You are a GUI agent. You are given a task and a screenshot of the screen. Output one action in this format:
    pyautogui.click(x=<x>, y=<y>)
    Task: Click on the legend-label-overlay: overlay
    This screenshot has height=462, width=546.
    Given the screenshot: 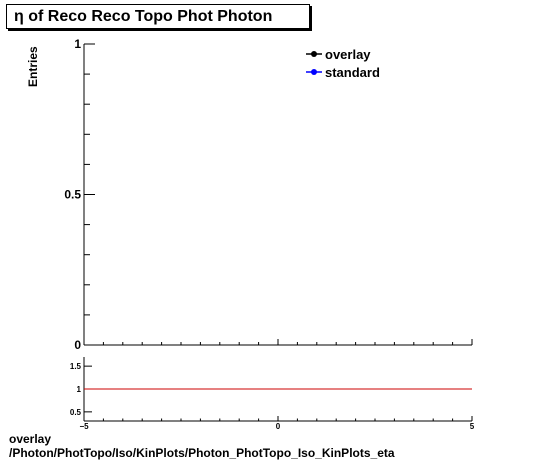 What is the action you would take?
    pyautogui.click(x=348, y=54)
    